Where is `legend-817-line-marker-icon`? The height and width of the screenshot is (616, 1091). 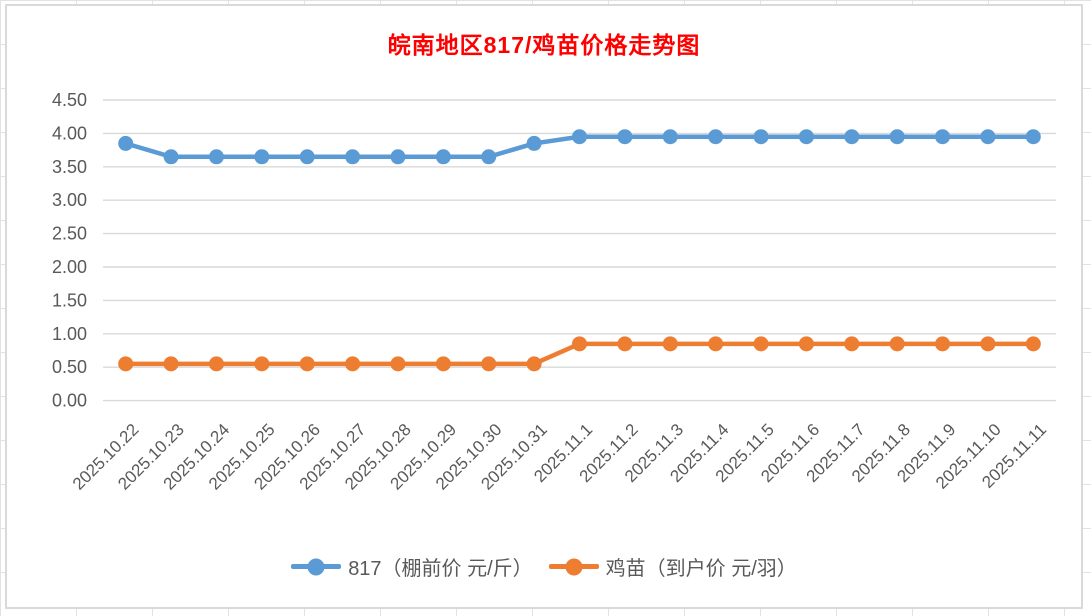
legend-817-line-marker-icon is located at coordinates (316, 566).